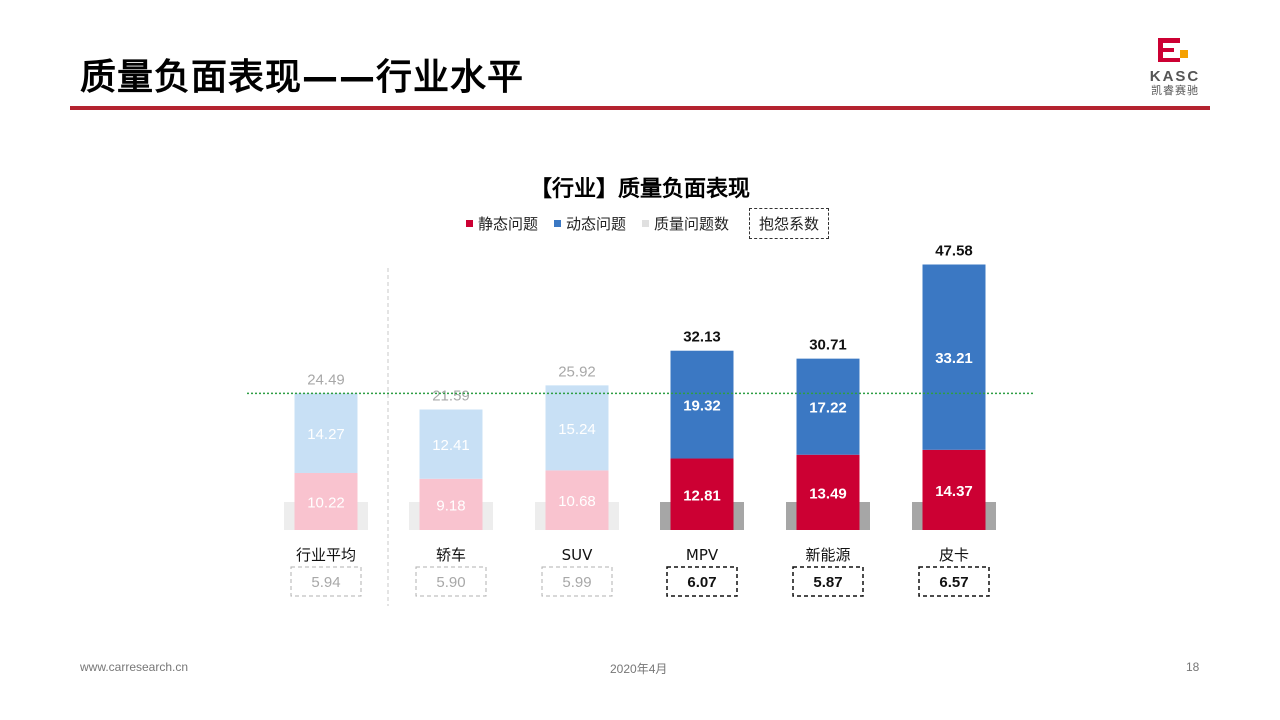 Image resolution: width=1280 pixels, height=720 pixels. Describe the element at coordinates (828, 345) in the screenshot. I see `total-value-label: 30.71` at that location.